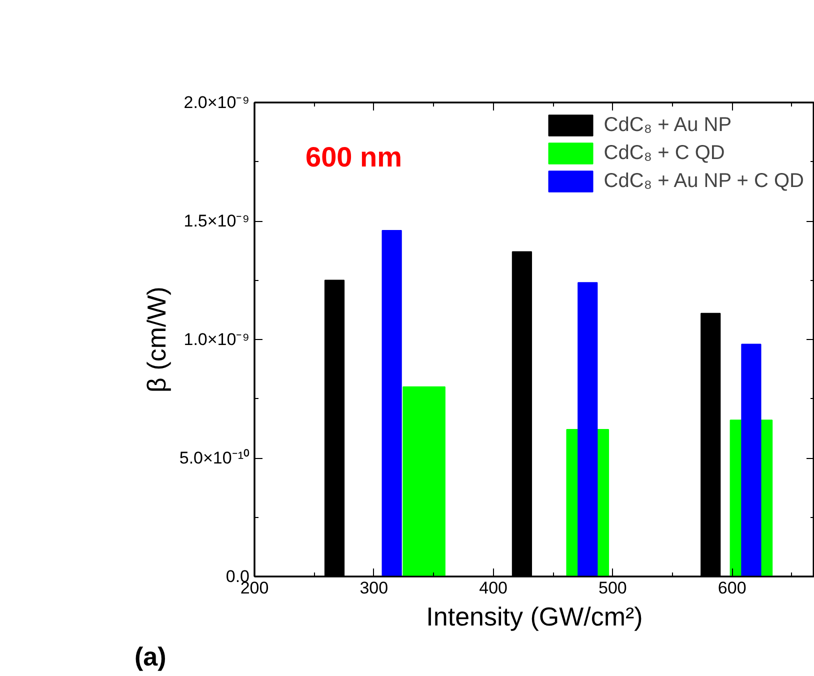 This screenshot has width=814, height=676. I want to click on y-tick-label: 2.0×10⁻⁹, so click(217, 102).